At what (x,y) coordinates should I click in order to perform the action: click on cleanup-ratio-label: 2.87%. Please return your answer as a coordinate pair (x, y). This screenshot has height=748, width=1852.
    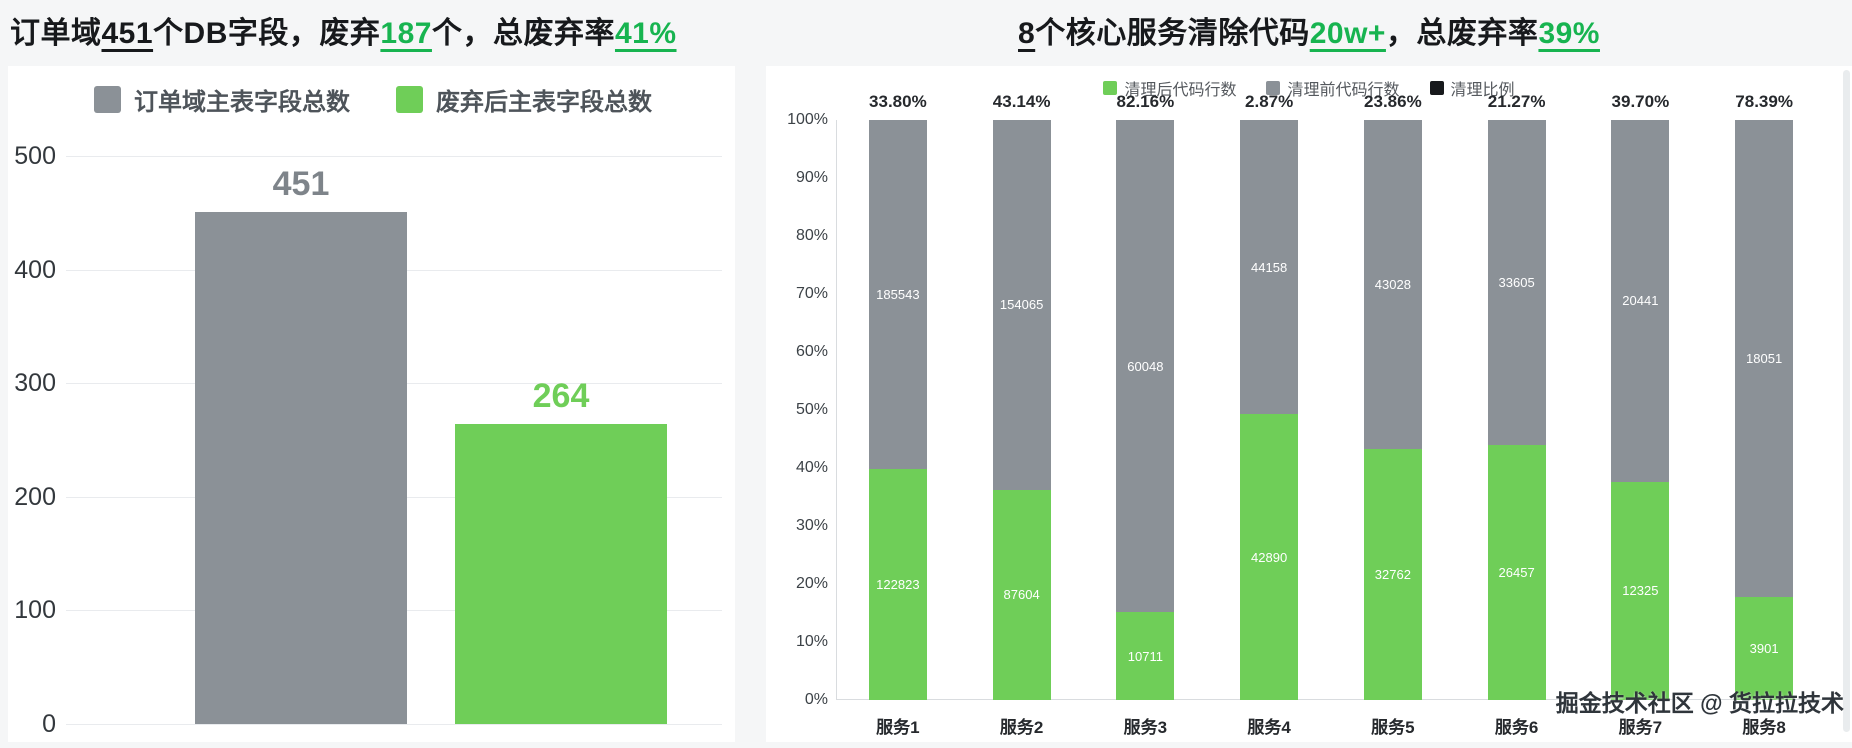
    Looking at the image, I should click on (1269, 101).